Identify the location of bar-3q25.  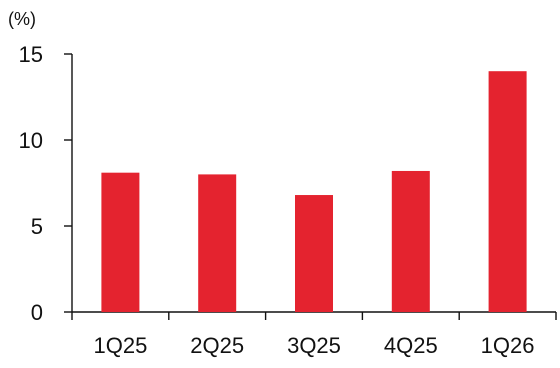
(314, 253).